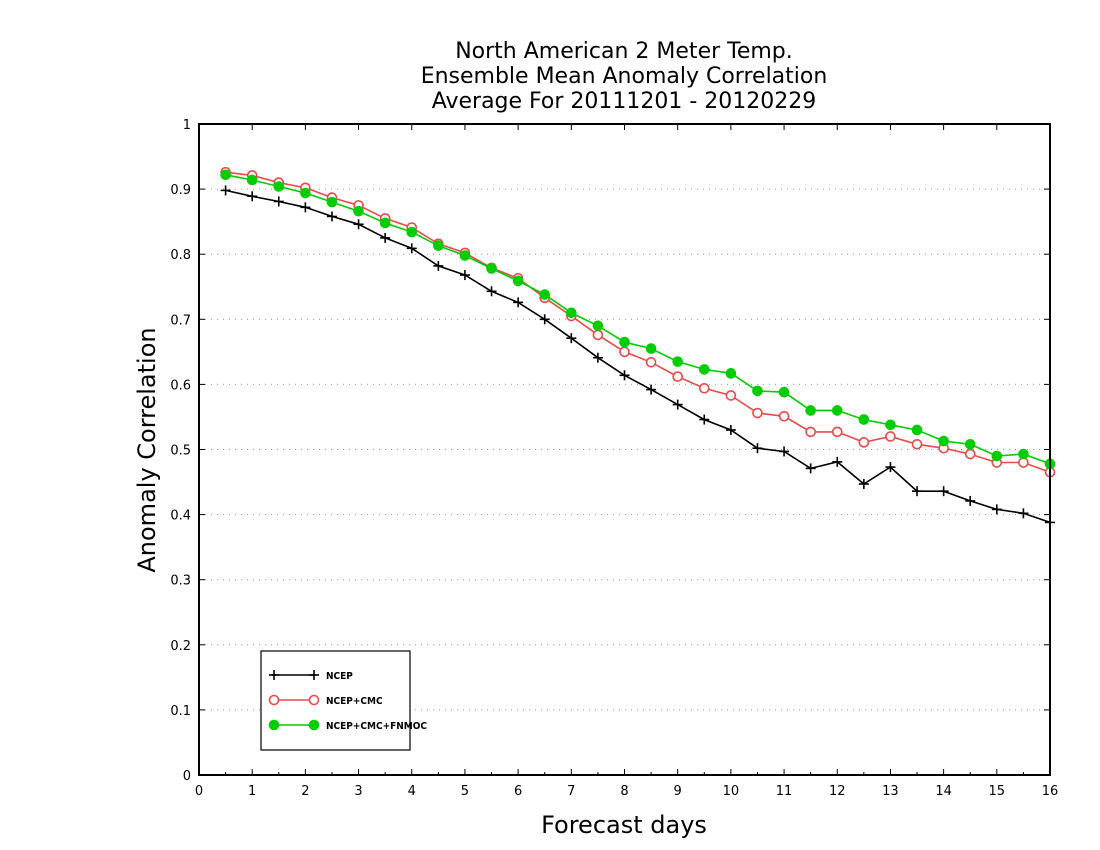 This screenshot has height=850, width=1100. Describe the element at coordinates (354, 701) in the screenshot. I see `legend-label: NCEP+CMC` at that location.